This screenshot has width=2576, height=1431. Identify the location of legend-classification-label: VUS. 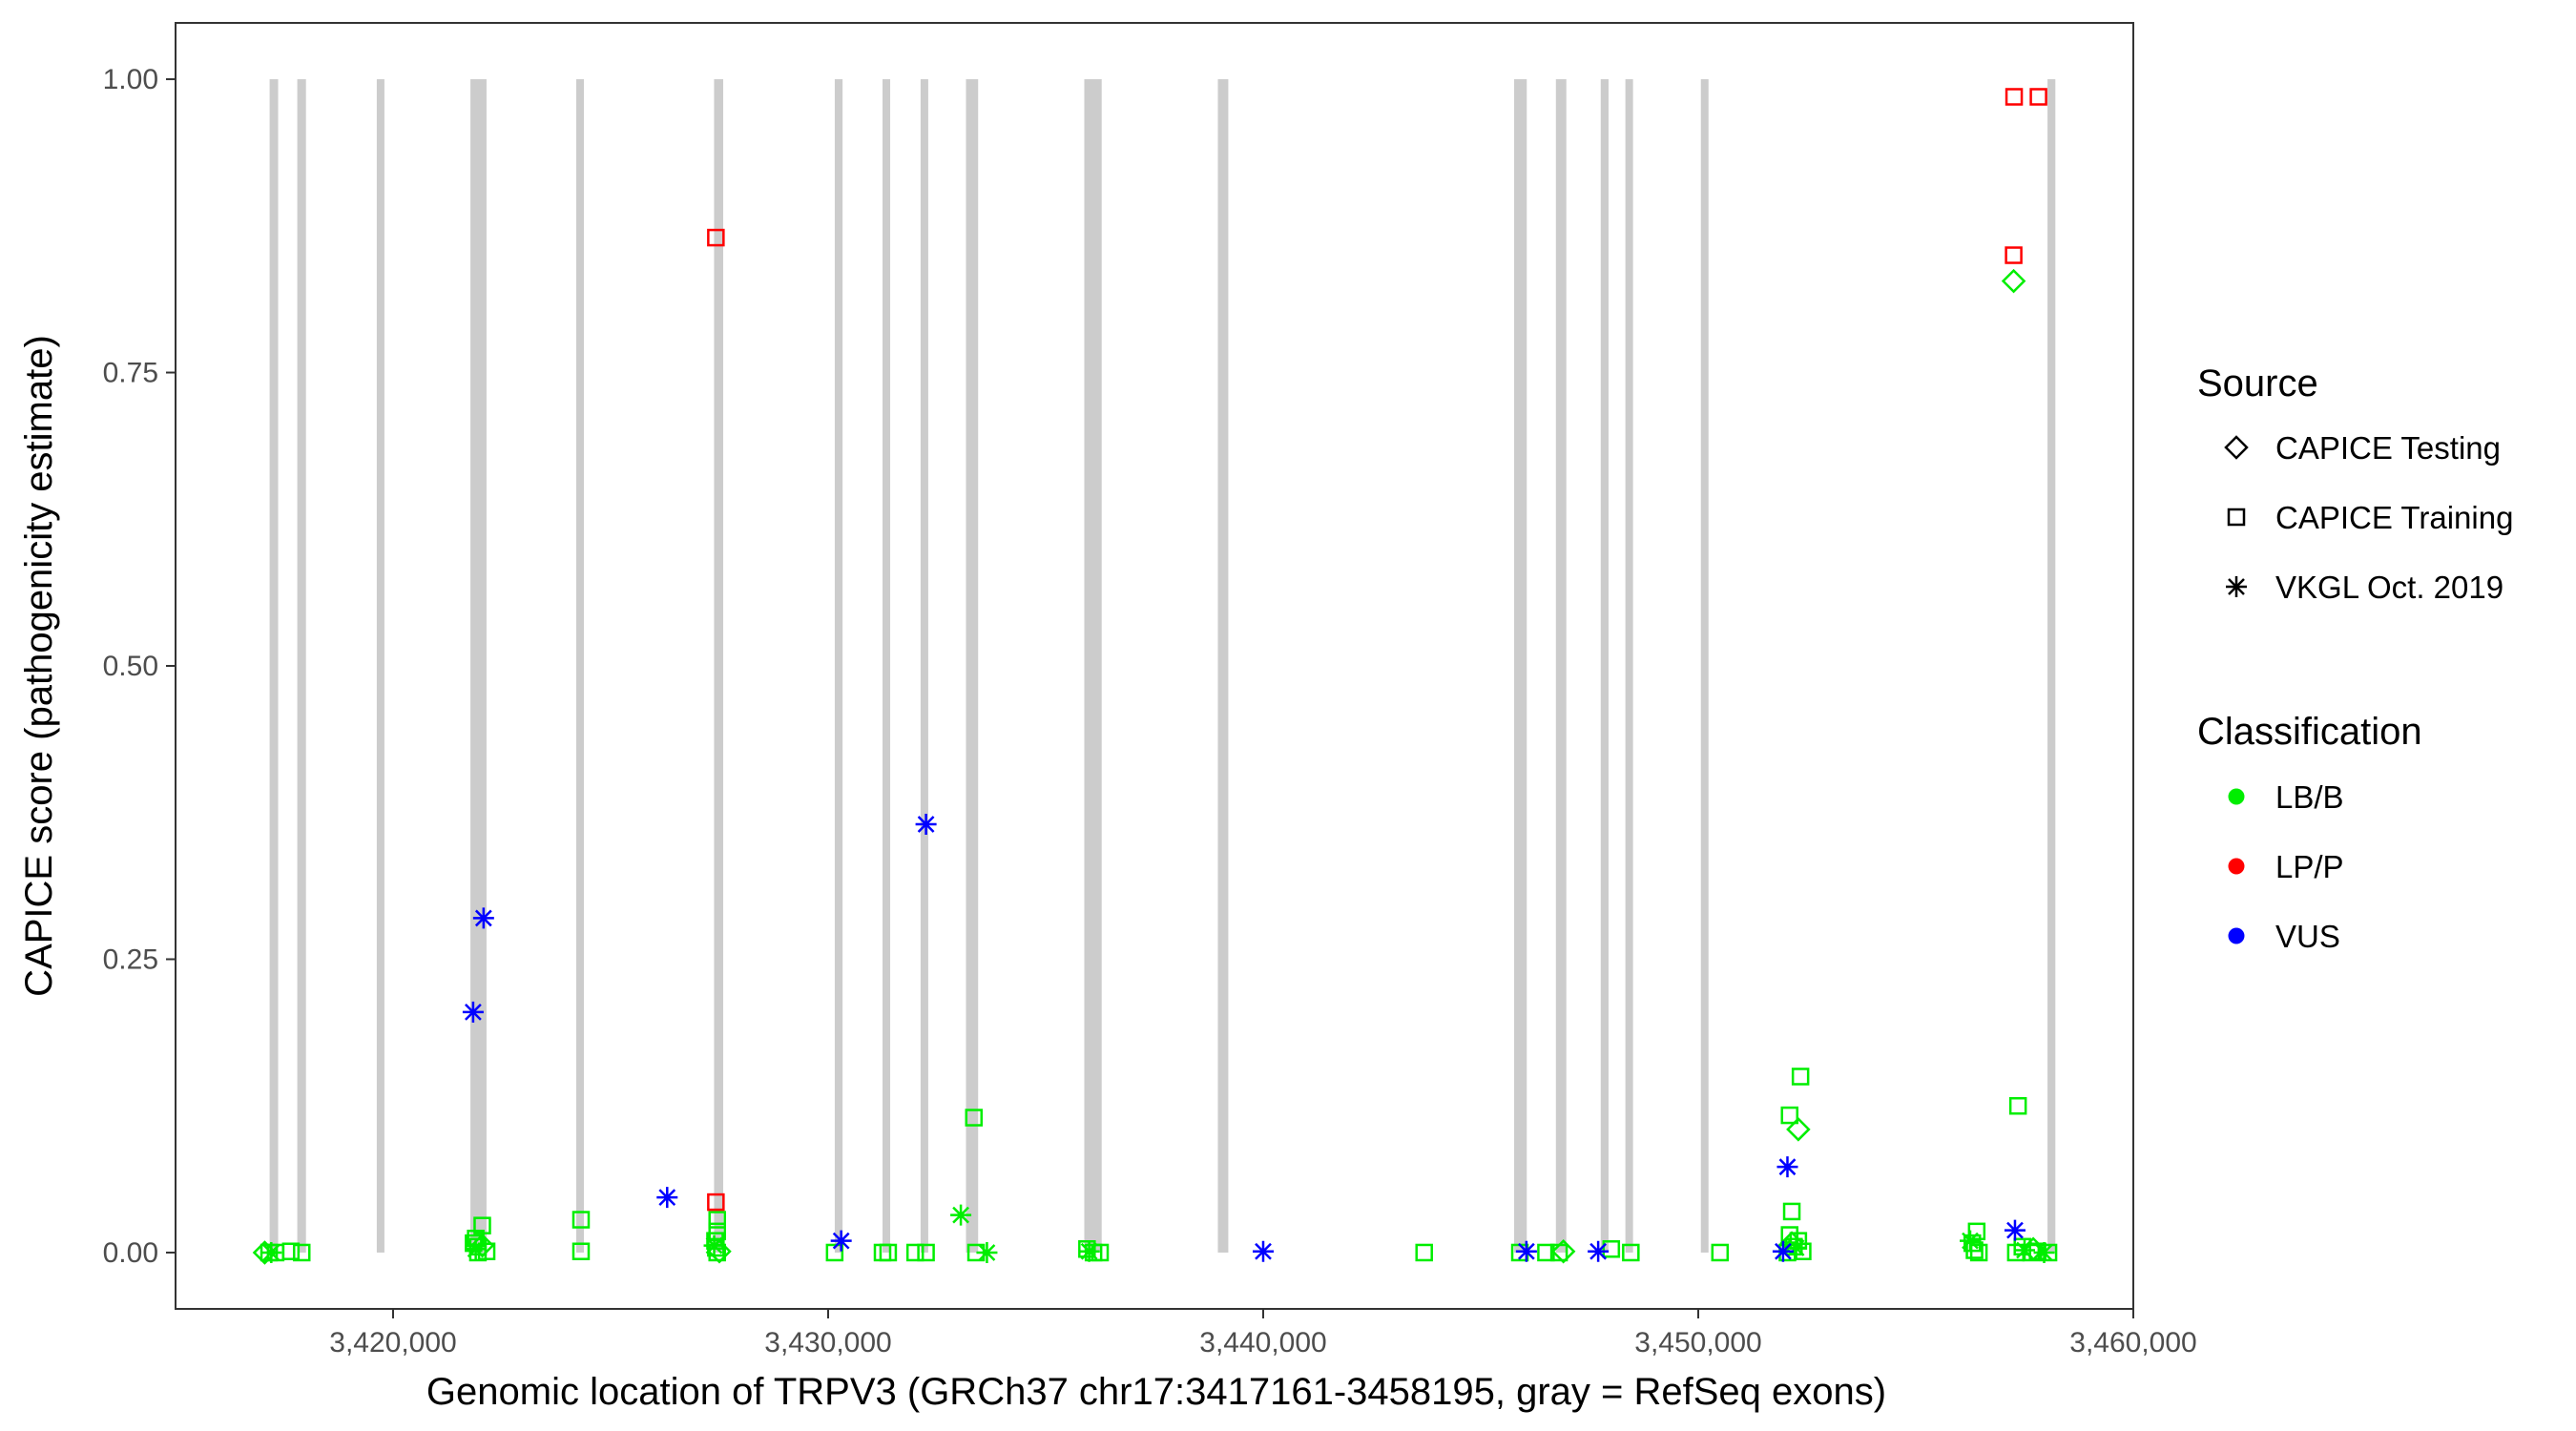
(2307, 936).